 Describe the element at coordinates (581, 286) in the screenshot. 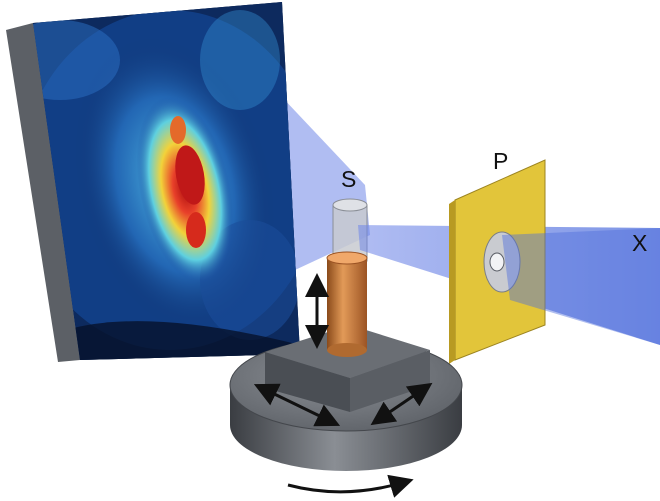

I see `beam-through-plate` at that location.